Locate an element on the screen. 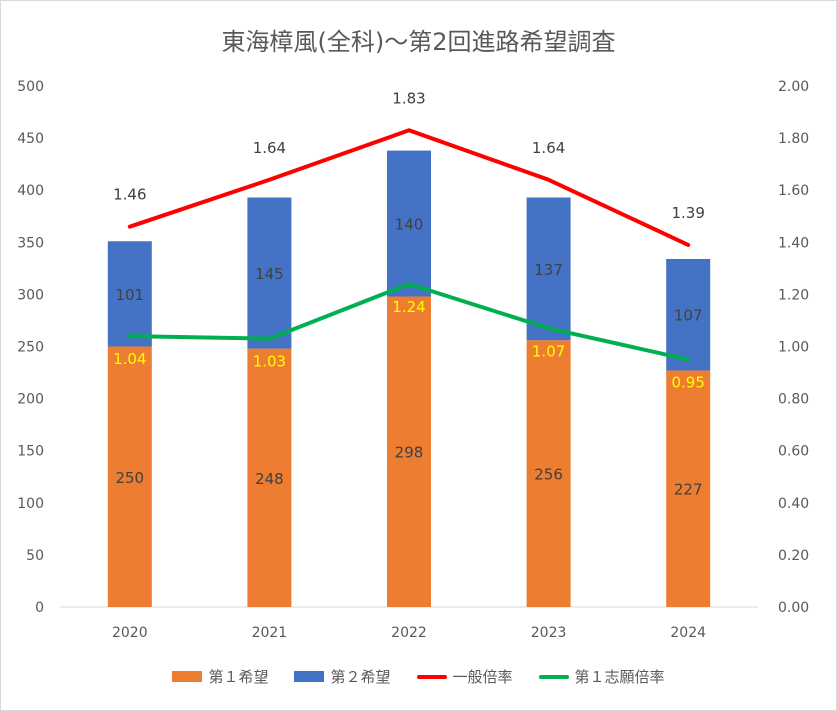 This screenshot has height=711, width=837. line-first-choice-ratio-label: 1.03 is located at coordinates (269, 362).